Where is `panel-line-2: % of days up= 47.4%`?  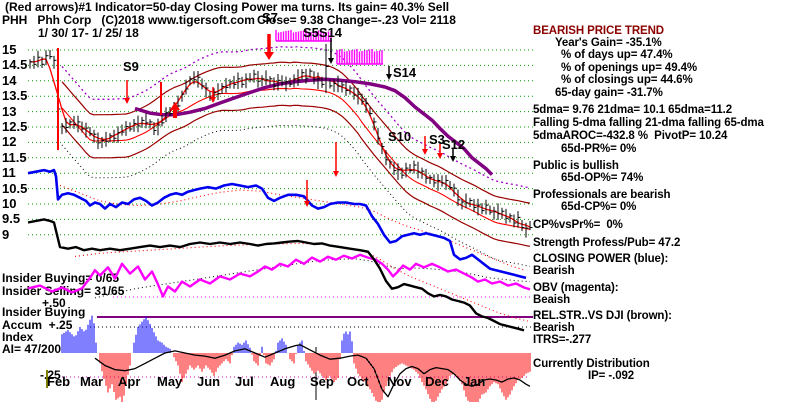
panel-line-2: % of days up= 47.4% is located at coordinates (617, 55).